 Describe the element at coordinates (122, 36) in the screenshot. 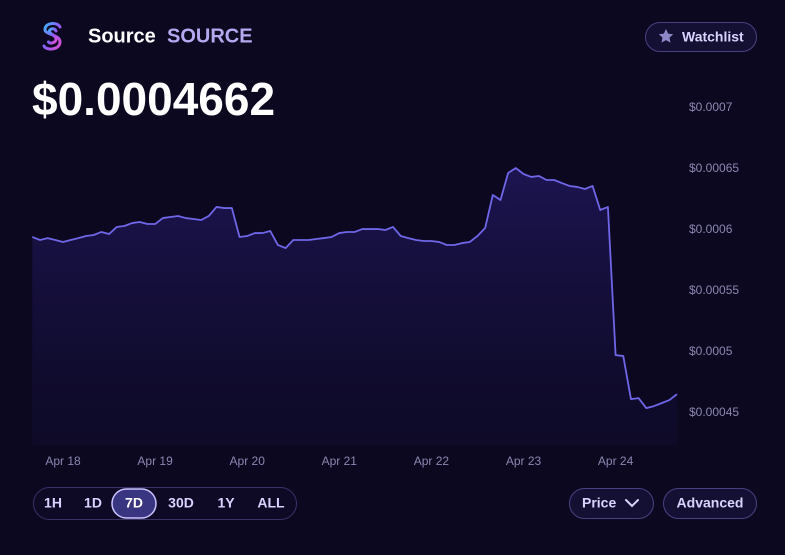

I see `token-name: Source` at that location.